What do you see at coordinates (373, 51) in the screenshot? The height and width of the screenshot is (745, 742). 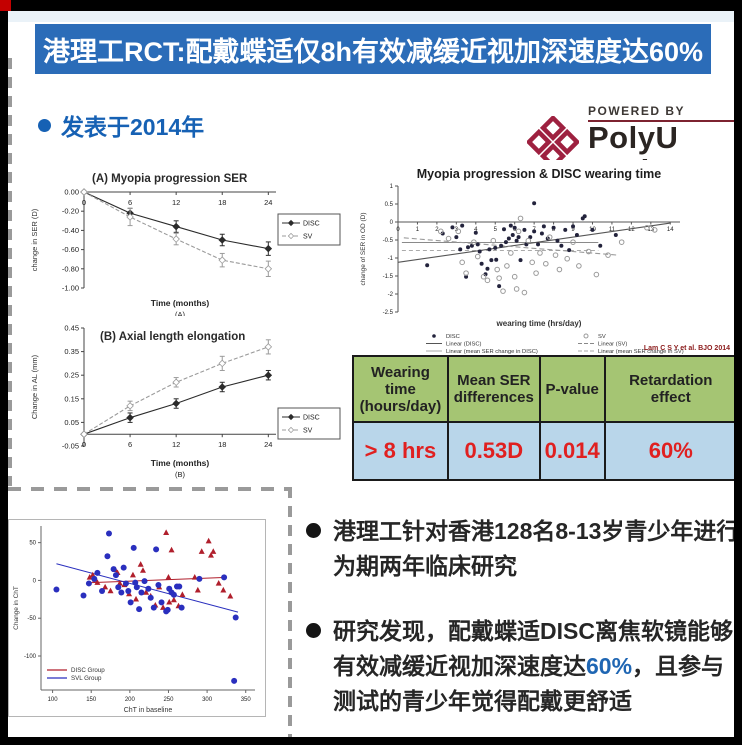 I see `page-title: 港理工RCT:配戴蝶适仅8h有效减缓近视加深速度达60%` at bounding box center [373, 51].